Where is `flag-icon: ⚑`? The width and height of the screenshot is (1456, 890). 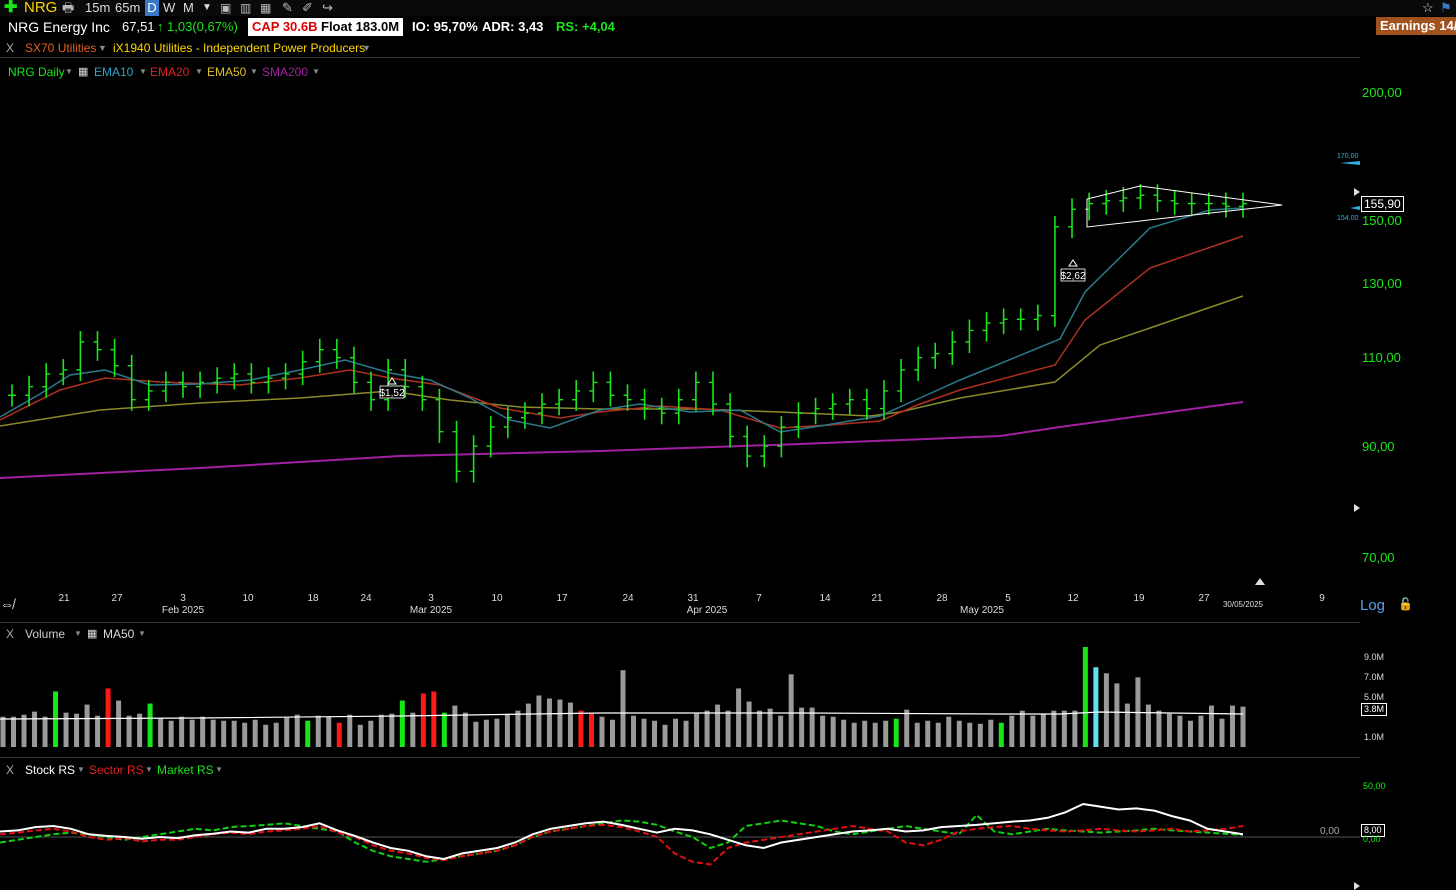
flag-icon: ⚑ is located at coordinates (1446, 7).